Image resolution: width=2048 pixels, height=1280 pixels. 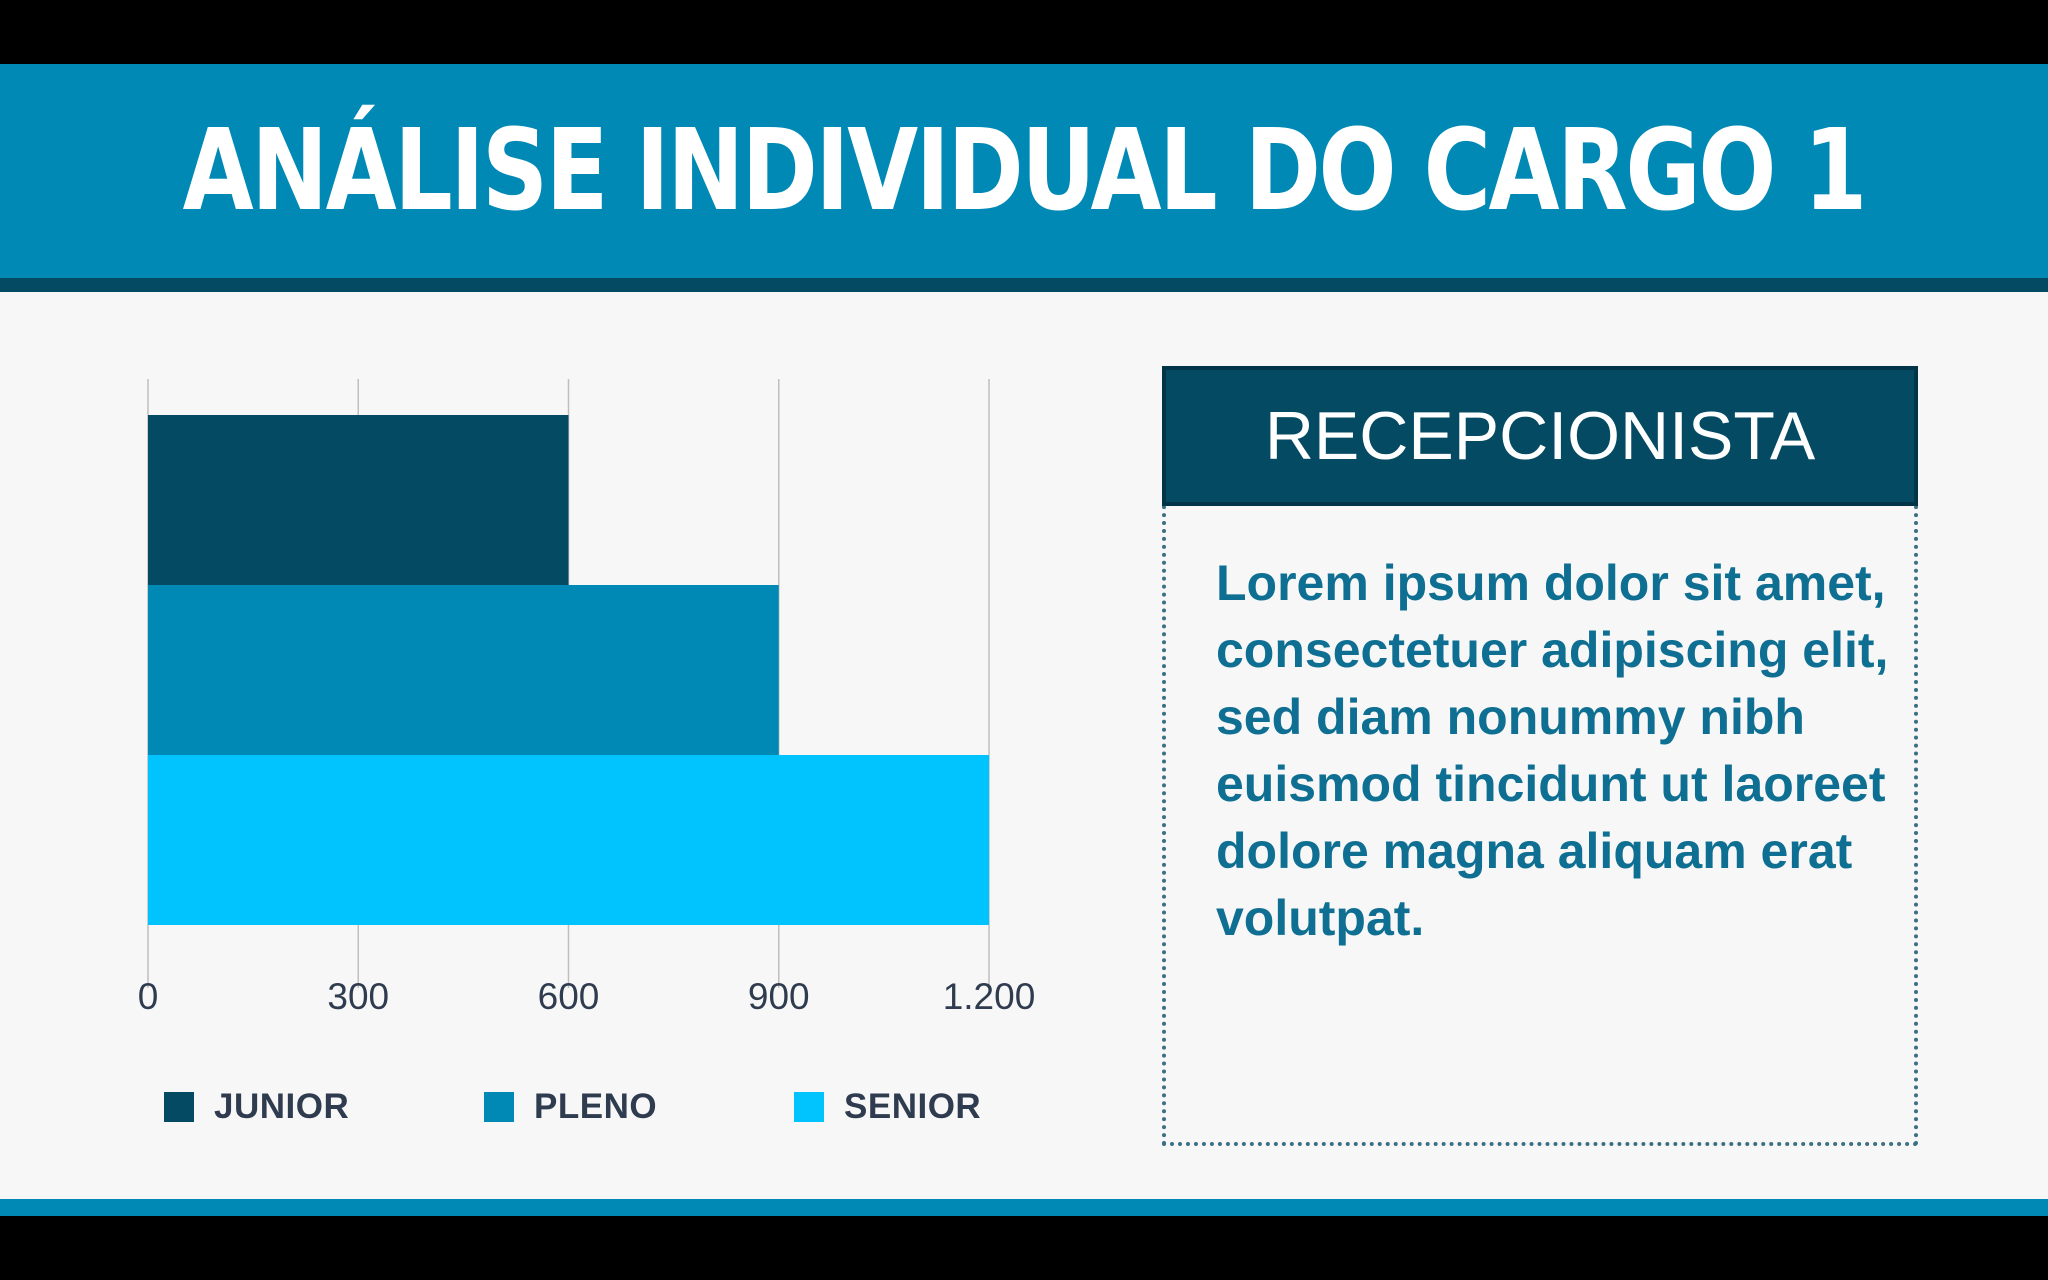 I want to click on footer-bar, so click(x=1024, y=1207).